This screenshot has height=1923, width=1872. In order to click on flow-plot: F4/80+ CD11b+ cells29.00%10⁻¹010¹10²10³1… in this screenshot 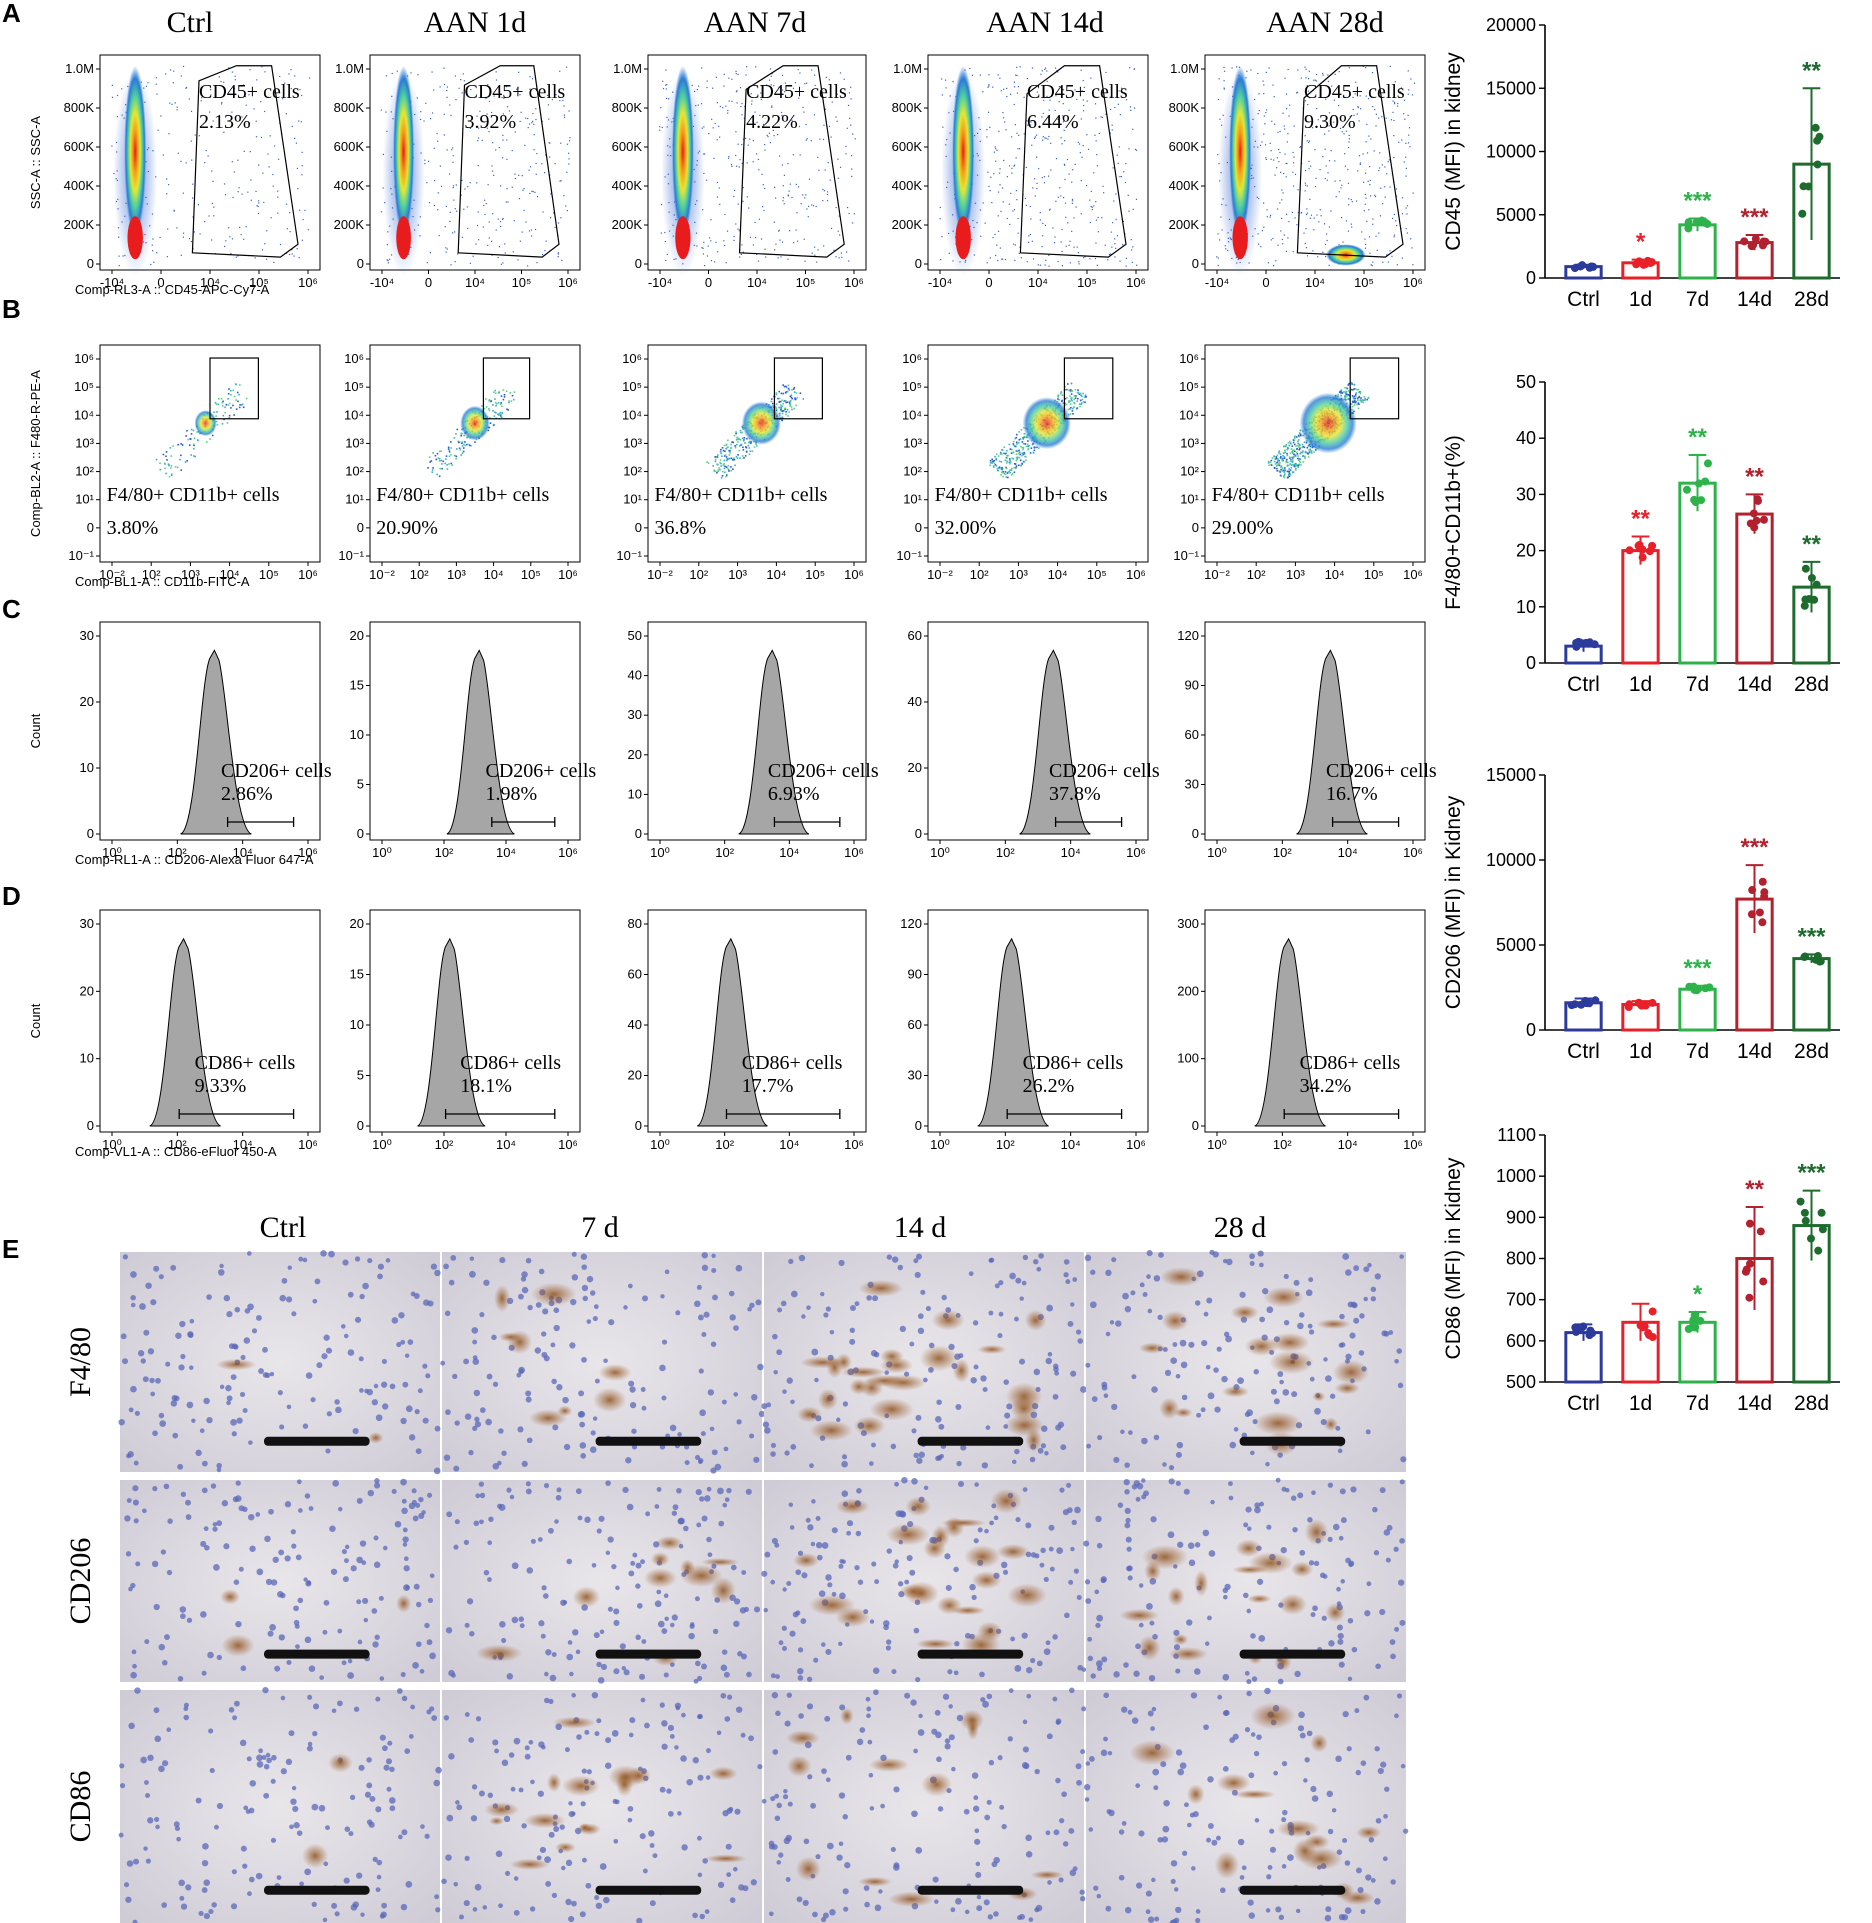, I will do `click(1299, 463)`.